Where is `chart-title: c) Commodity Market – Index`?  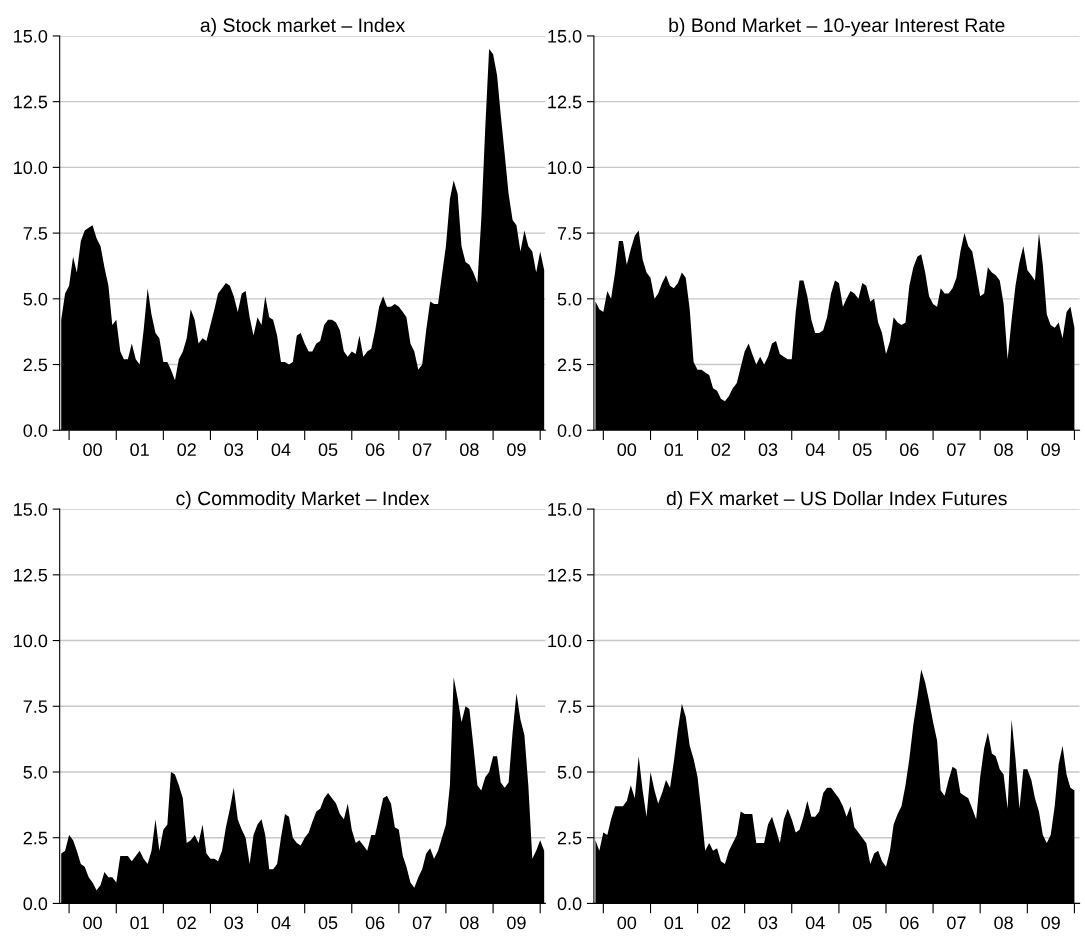
chart-title: c) Commodity Market – Index is located at coordinates (303, 500).